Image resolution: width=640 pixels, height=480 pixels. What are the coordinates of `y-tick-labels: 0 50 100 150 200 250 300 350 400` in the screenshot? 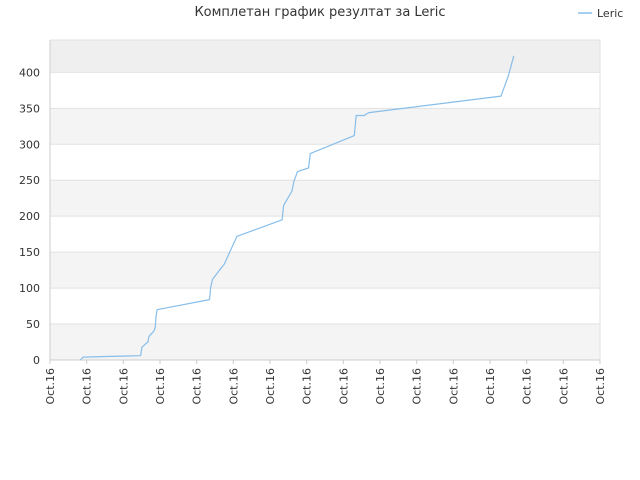 It's located at (29, 216).